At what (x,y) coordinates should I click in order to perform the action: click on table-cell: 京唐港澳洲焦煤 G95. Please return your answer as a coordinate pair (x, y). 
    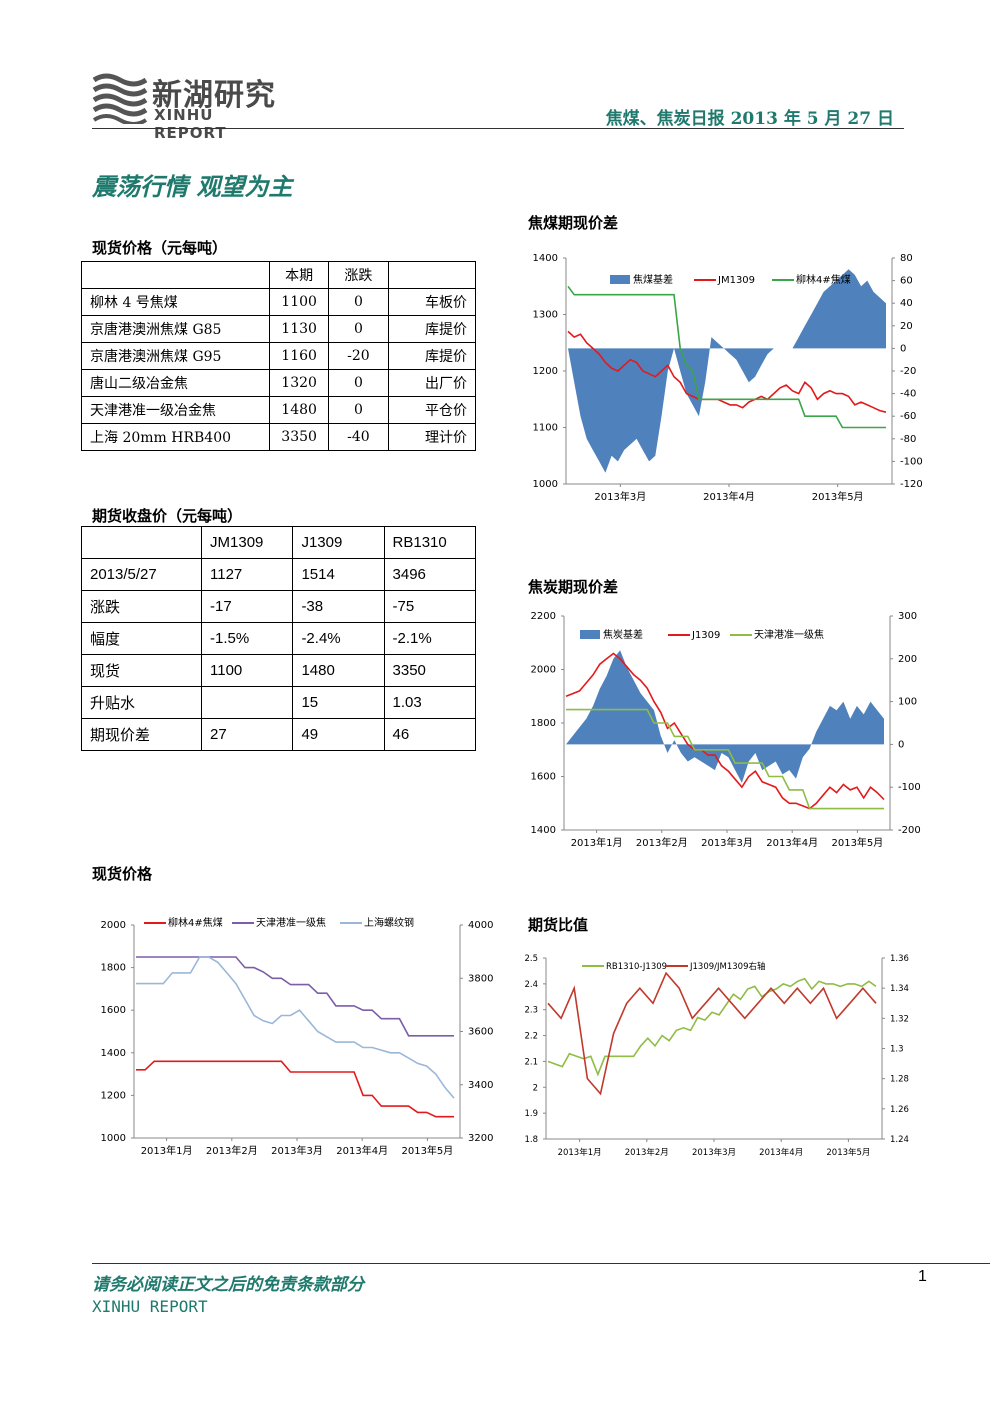
    Looking at the image, I should click on (175, 356).